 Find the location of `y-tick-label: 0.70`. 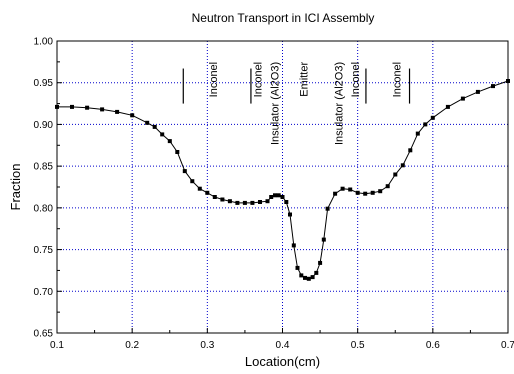

y-tick-label: 0.70 is located at coordinates (44, 292).